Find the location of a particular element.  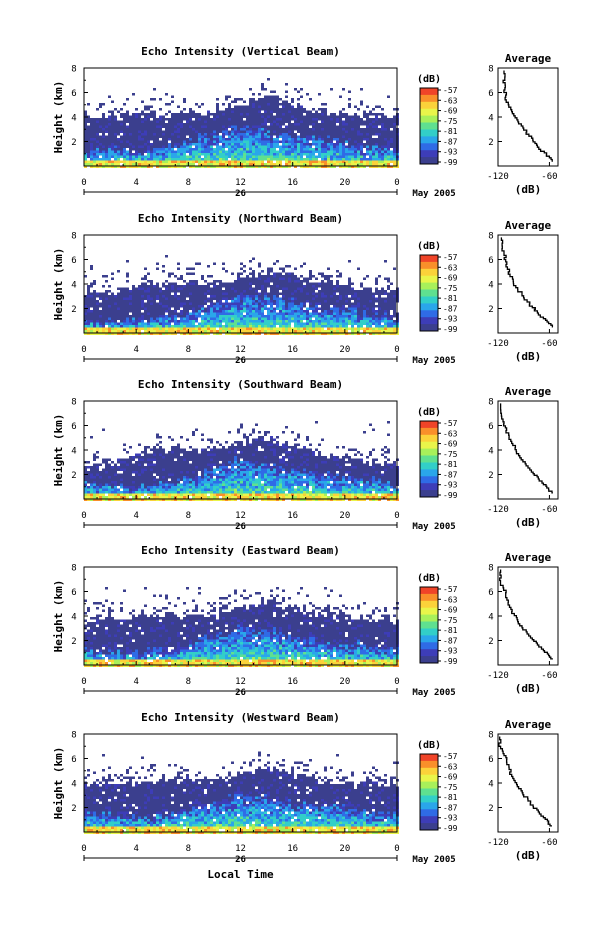

y-axis-label: Height (km) is located at coordinates (58, 450).